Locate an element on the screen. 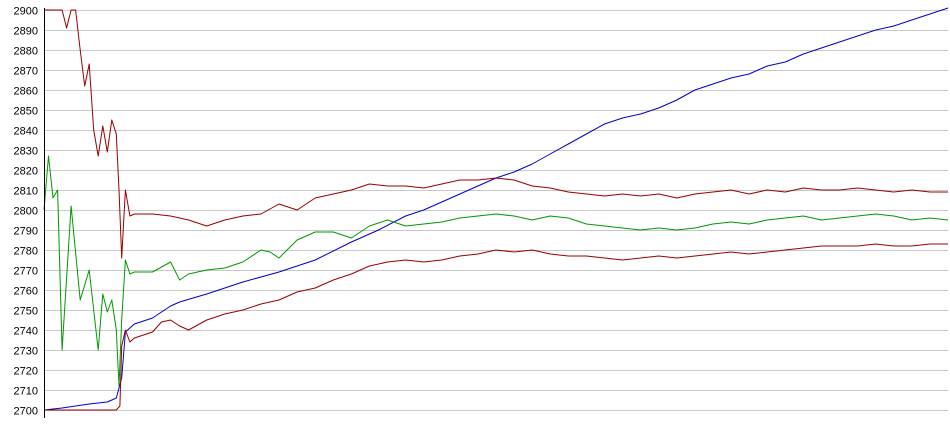  y-tick-label: 2840 is located at coordinates (26, 132).